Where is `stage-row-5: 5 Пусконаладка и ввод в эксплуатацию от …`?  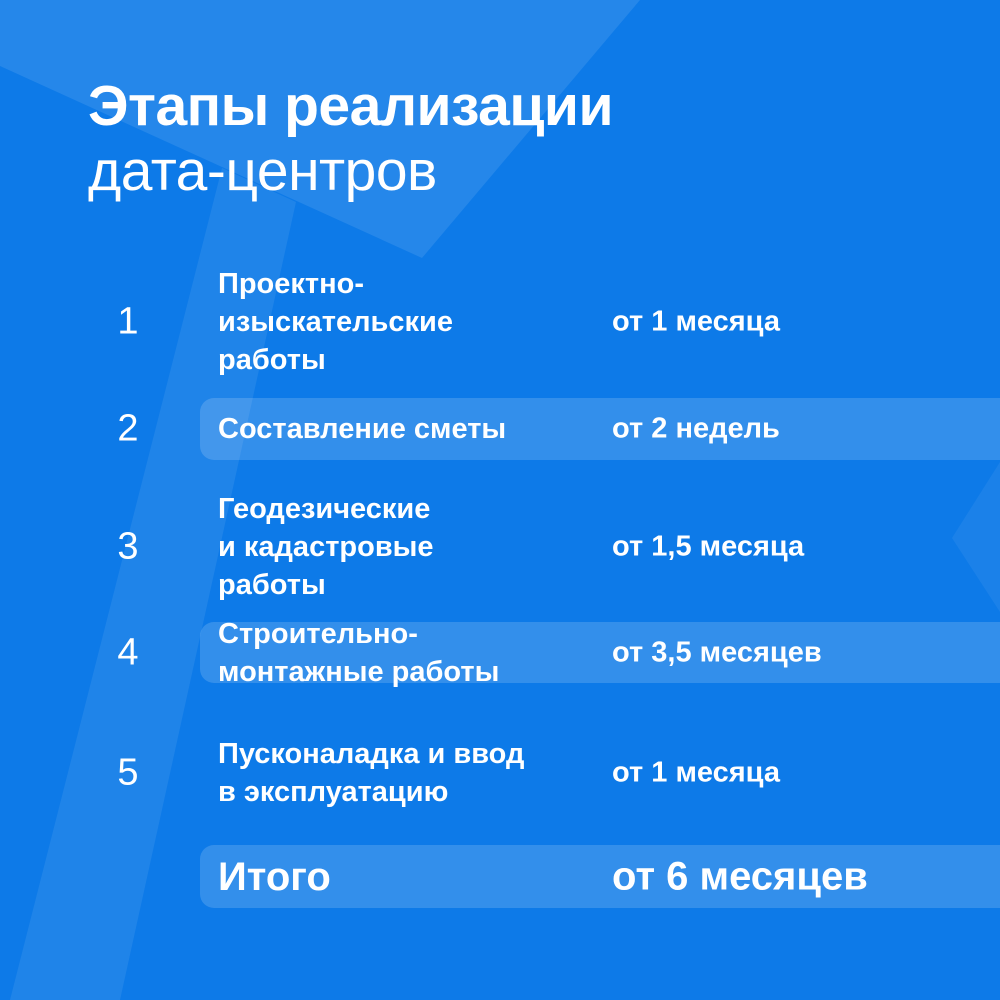
stage-row-5: 5 Пусконаладка и ввод в эксплуатацию от … is located at coordinates (500, 773).